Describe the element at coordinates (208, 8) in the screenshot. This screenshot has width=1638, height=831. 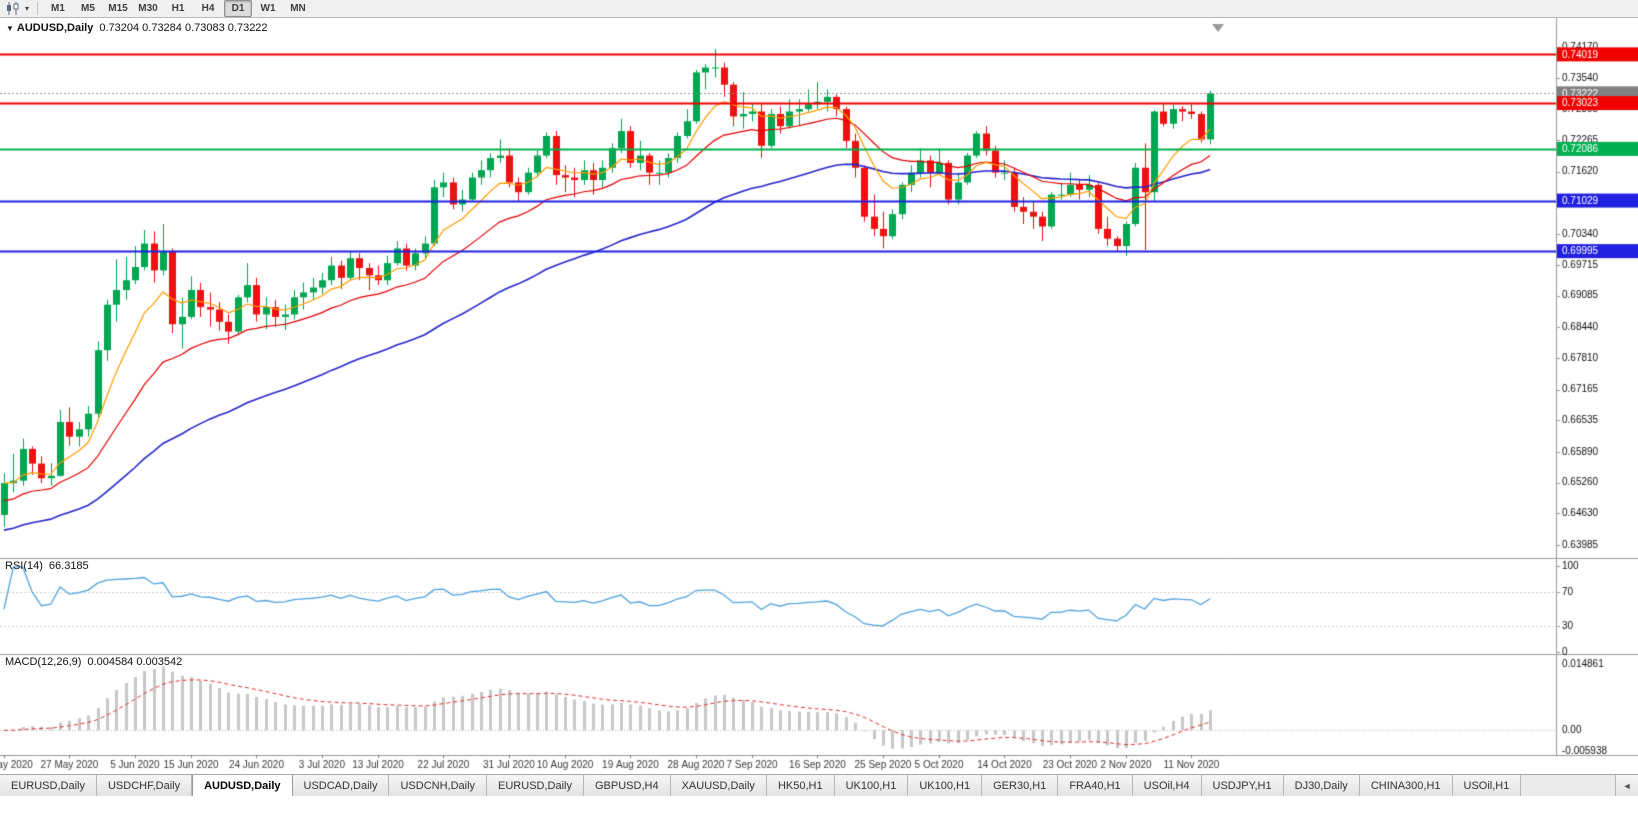
I see `timeframe-button-h4: H4` at that location.